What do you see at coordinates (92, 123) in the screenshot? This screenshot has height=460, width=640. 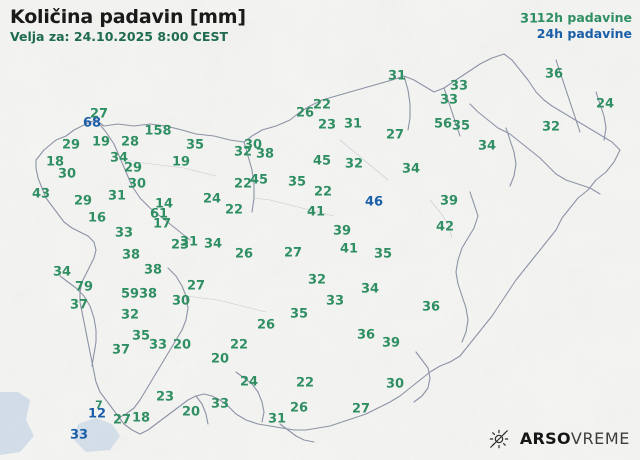 I see `station-value-24h: 68` at bounding box center [92, 123].